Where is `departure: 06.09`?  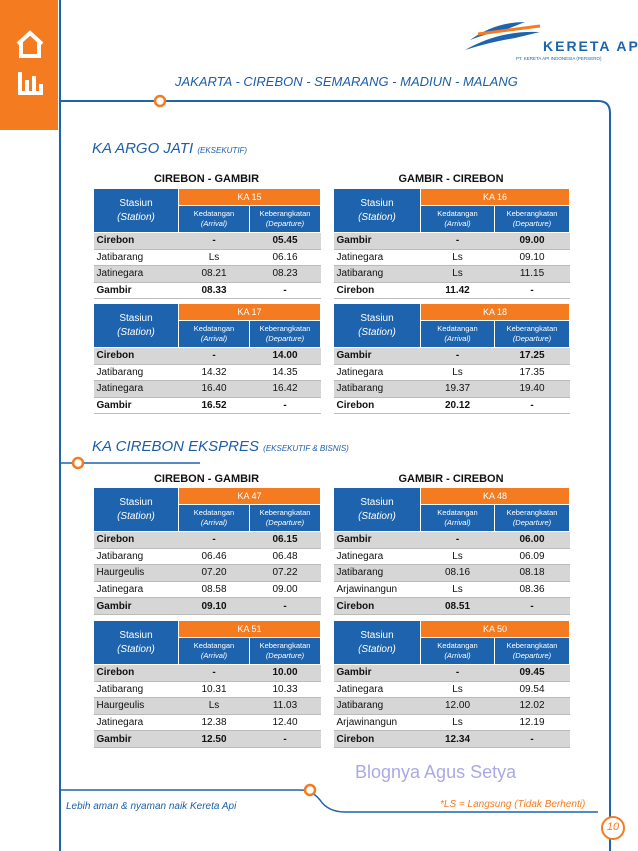
departure: 06.09 is located at coordinates (532, 556).